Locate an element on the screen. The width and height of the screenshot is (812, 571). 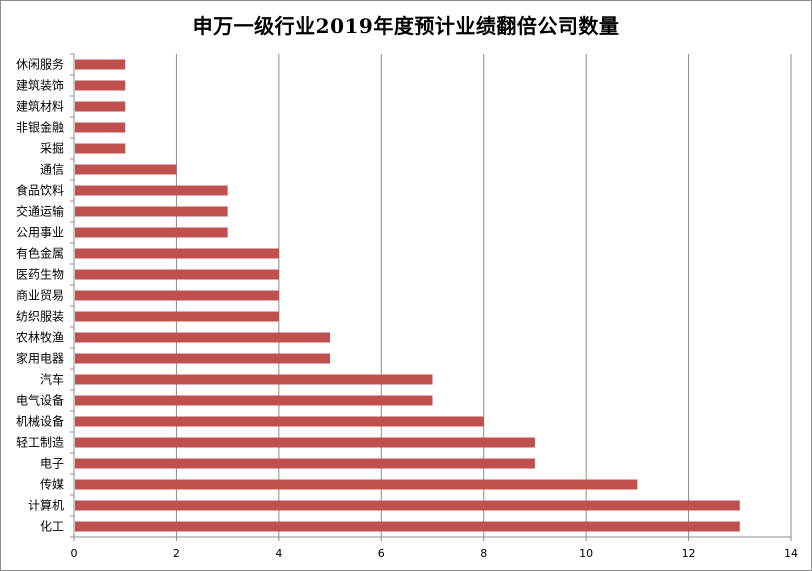
category-label: 机械设备 is located at coordinates (40, 421).